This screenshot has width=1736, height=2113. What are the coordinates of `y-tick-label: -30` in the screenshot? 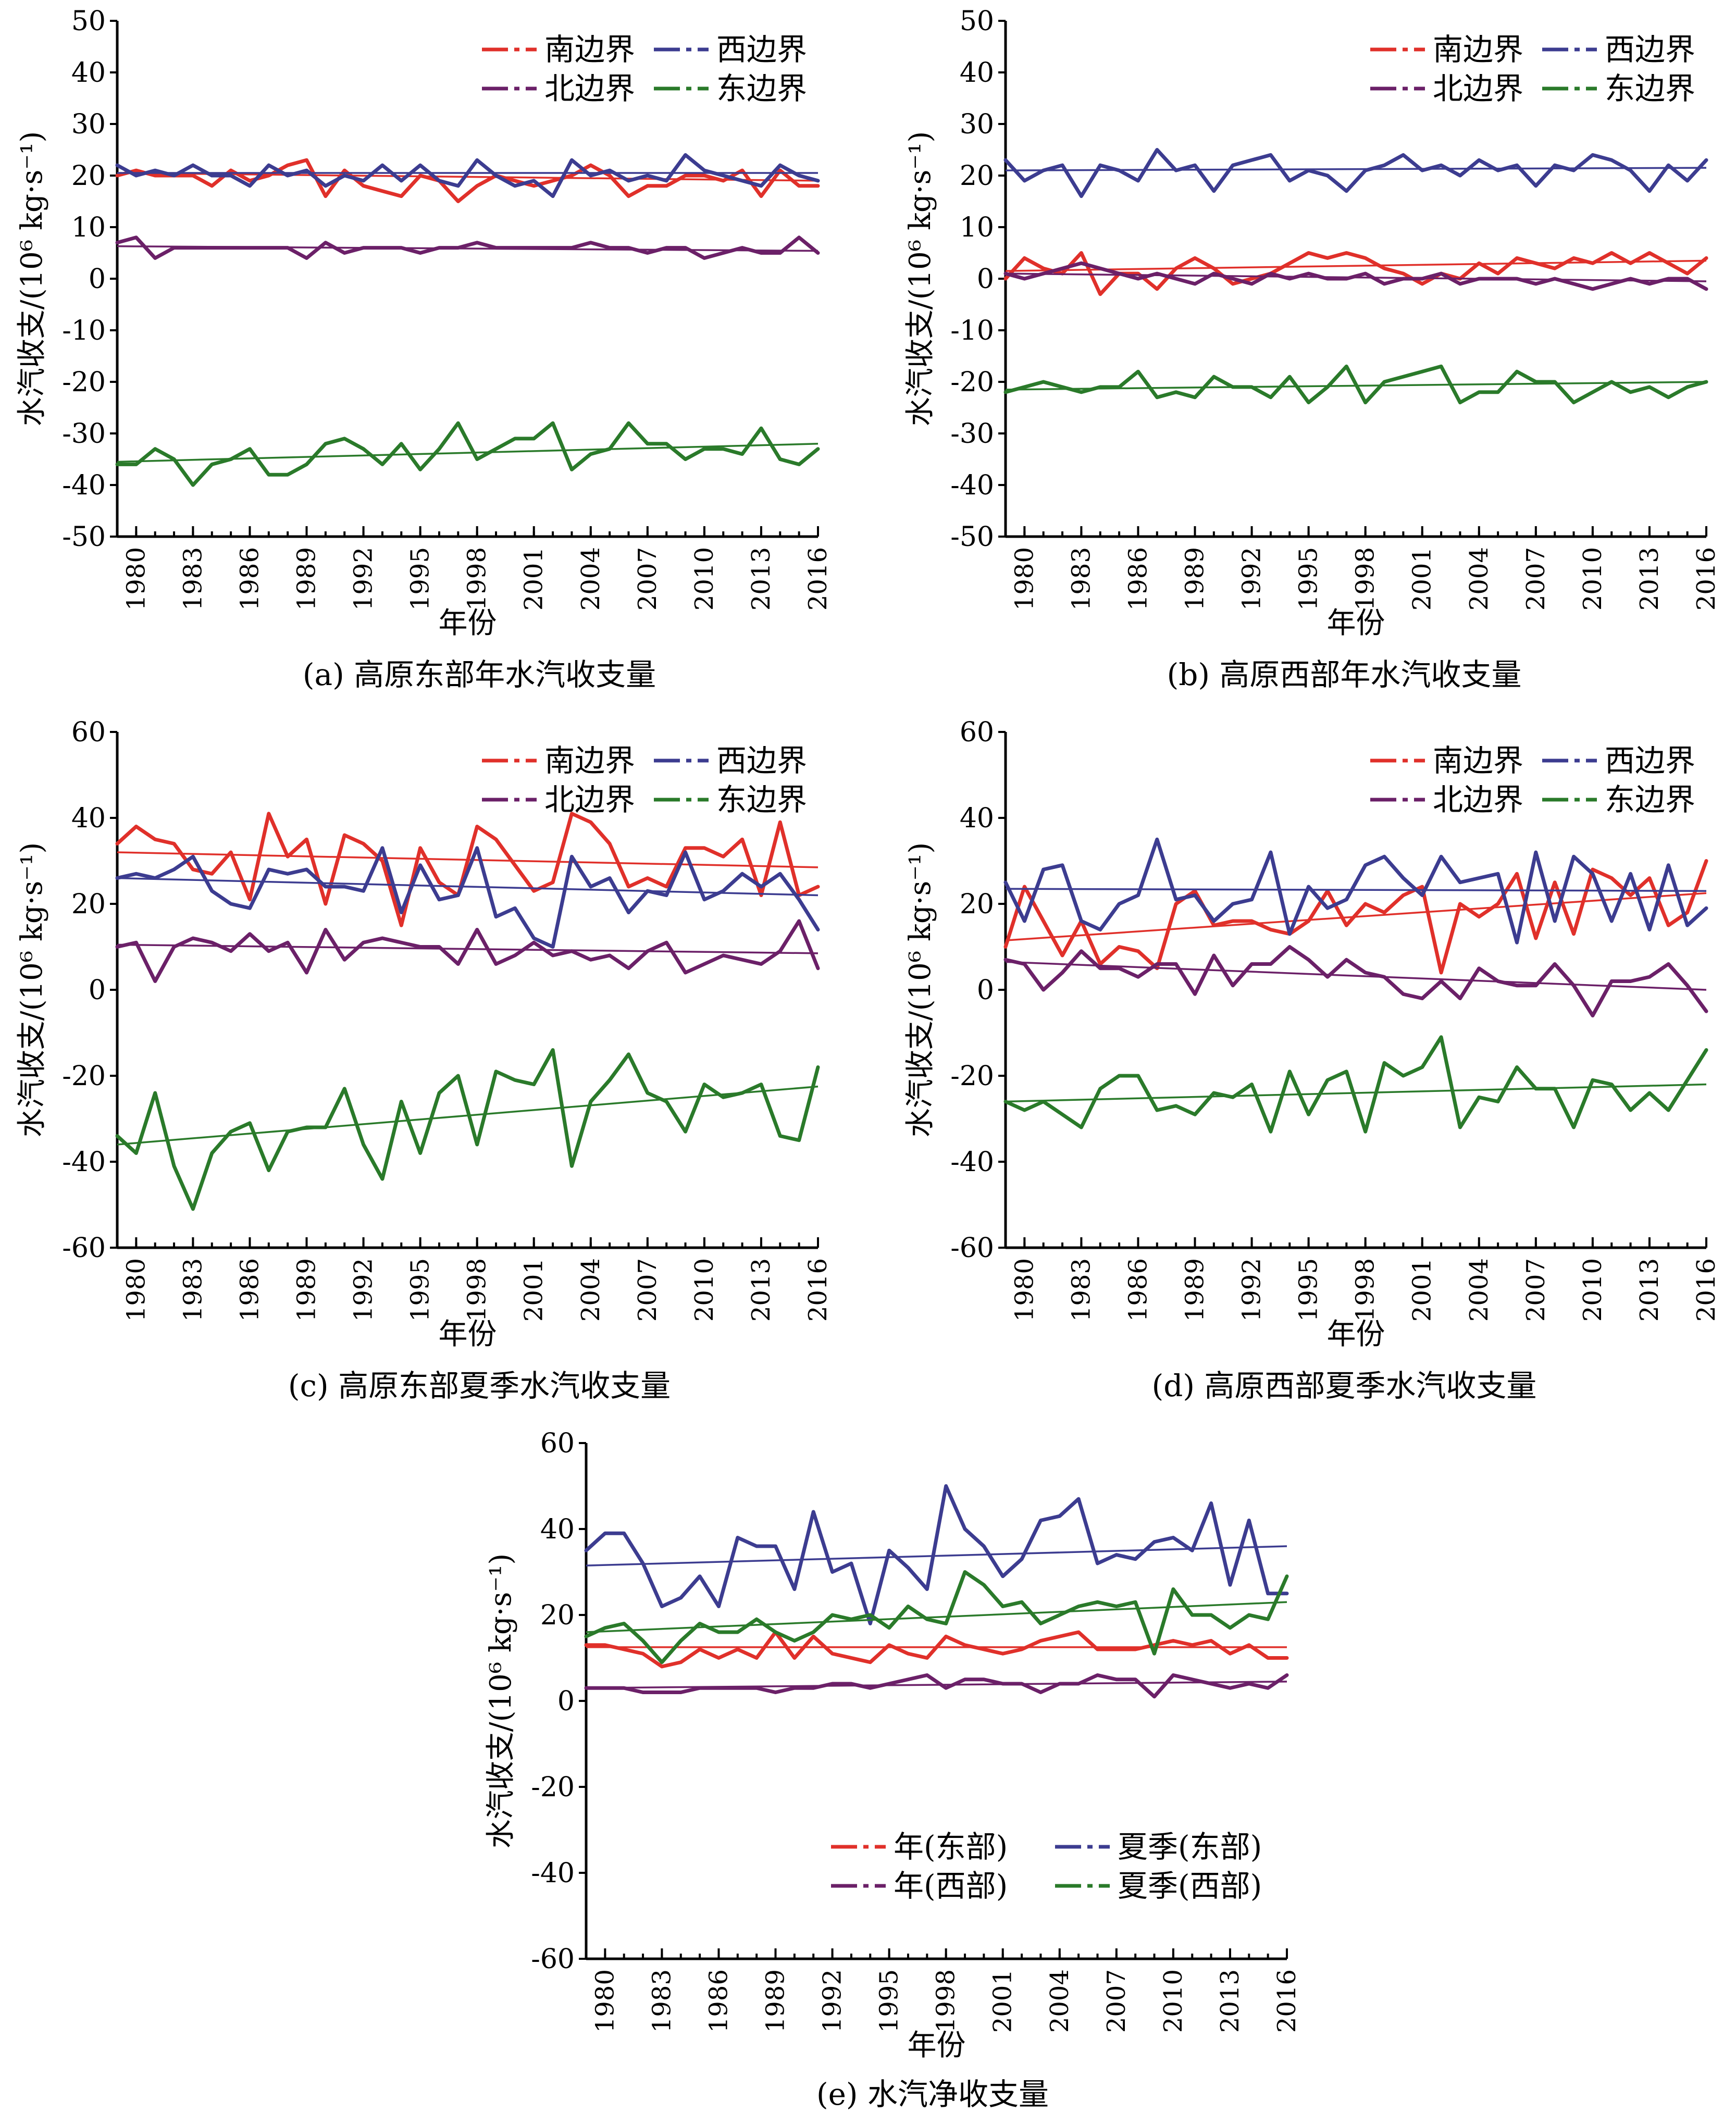 It's located at (84, 434).